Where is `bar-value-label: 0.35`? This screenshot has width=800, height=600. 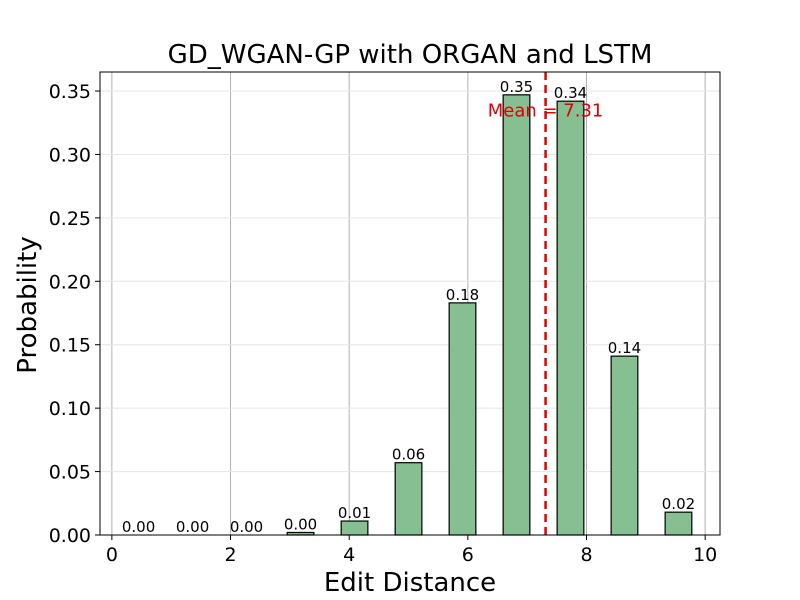 bar-value-label: 0.35 is located at coordinates (516, 87).